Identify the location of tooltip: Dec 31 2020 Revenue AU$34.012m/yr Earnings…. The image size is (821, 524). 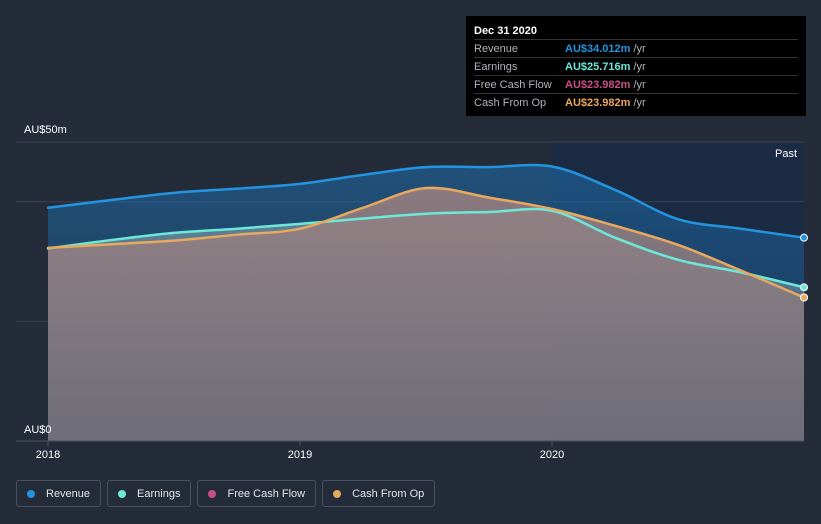
(636, 66).